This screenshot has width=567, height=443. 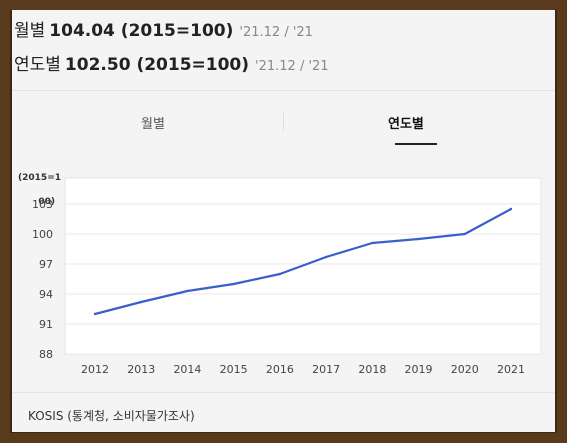 I want to click on annual-summary: 연도별 102.50 (2015=100) '21.12 / '21, so click(x=171, y=62).